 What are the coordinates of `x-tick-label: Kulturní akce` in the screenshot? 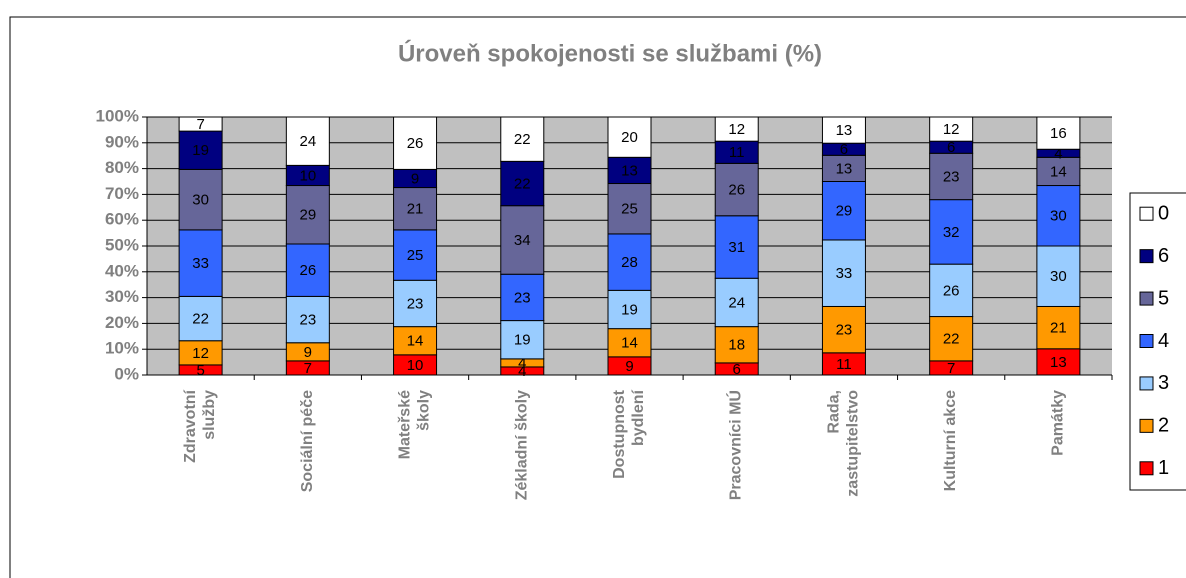 It's located at (950, 440).